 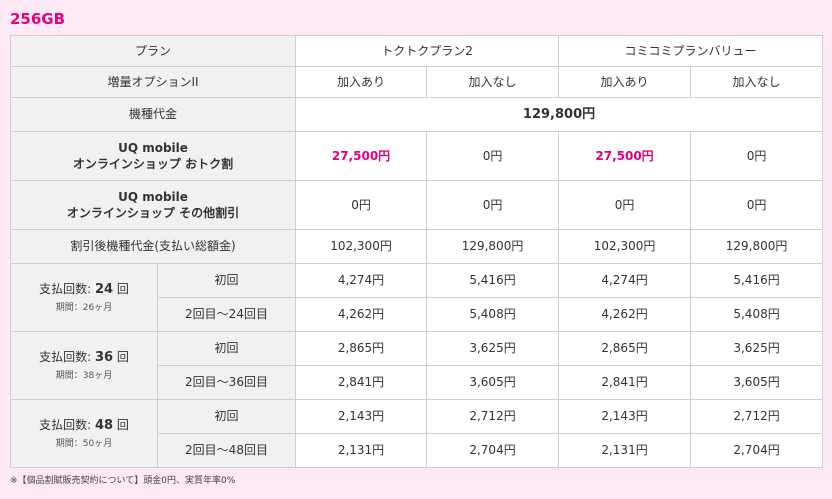 I want to click on plan-b-header: コミコミプランバリュー, so click(x=691, y=51).